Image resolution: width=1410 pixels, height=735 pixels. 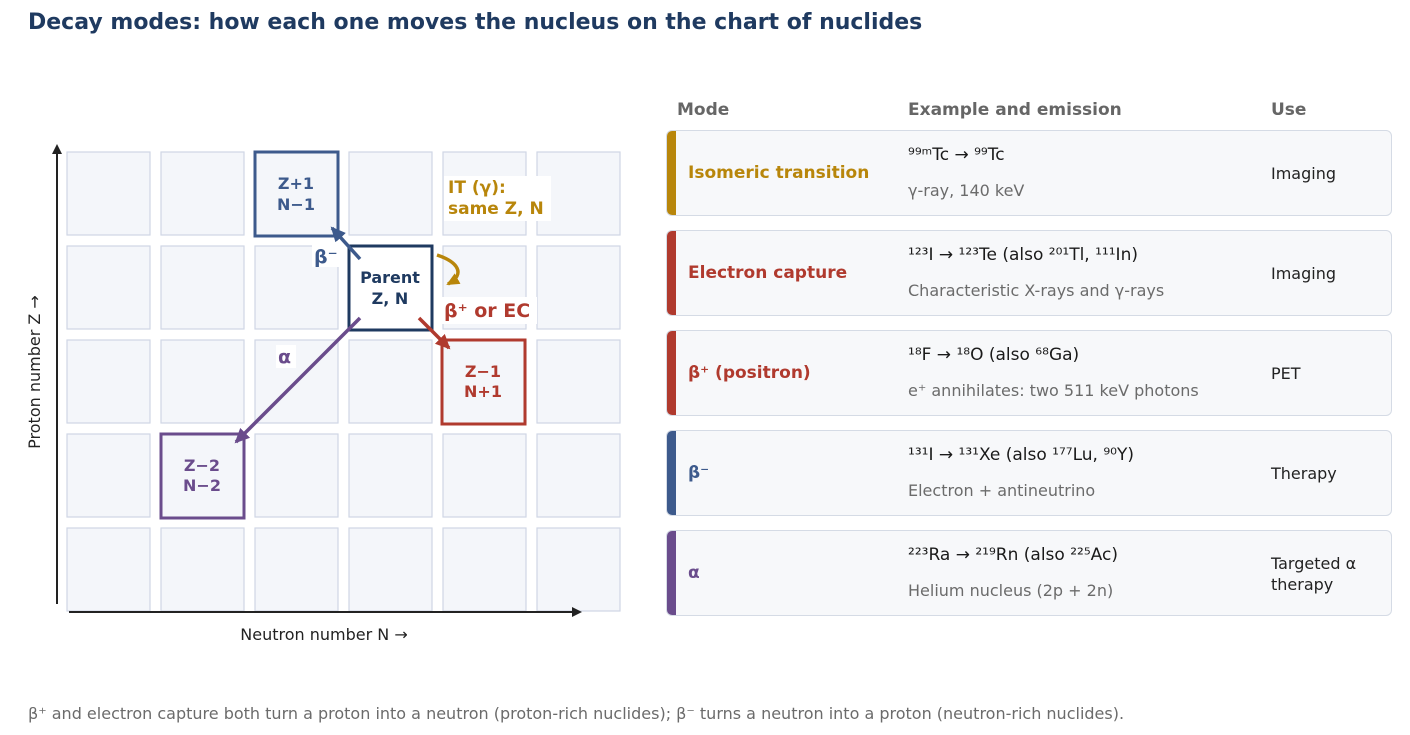 I want to click on beta-minus-daughter-line2: N−1, so click(x=296, y=204).